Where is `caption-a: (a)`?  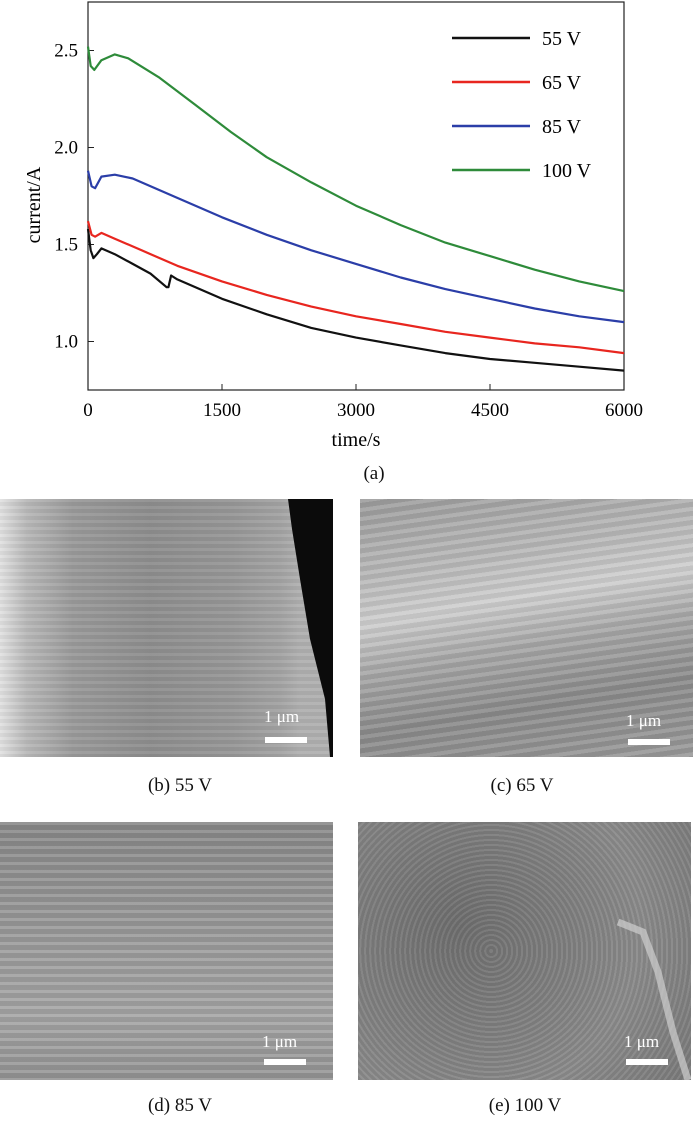 caption-a: (a) is located at coordinates (374, 473).